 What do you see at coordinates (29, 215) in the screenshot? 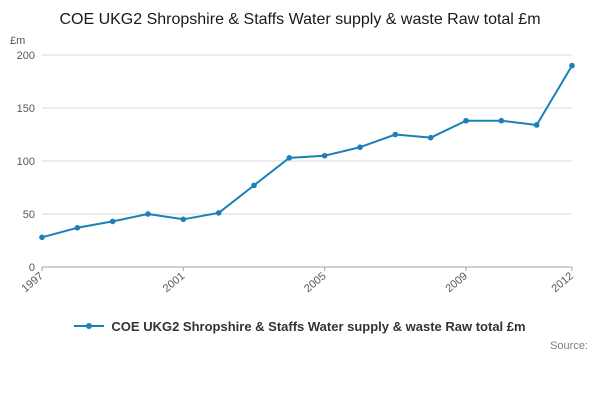
I see `y-tick-label: 50` at bounding box center [29, 215].